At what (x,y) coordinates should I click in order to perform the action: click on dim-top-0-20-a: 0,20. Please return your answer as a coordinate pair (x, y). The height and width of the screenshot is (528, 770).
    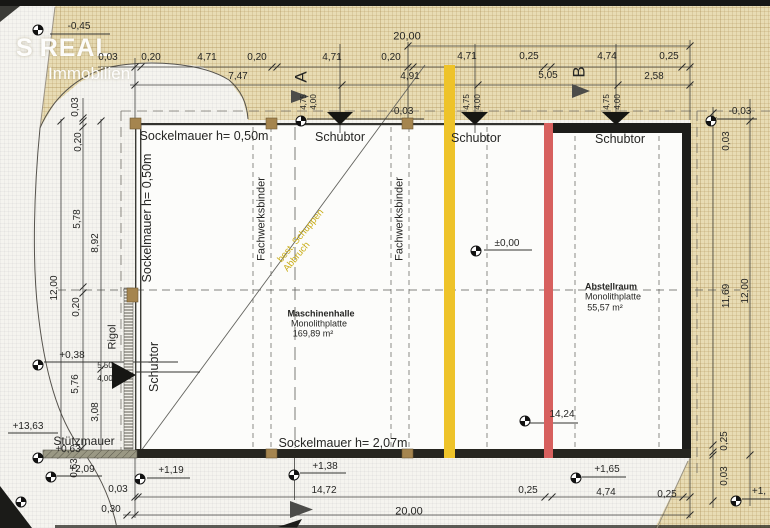
    Looking at the image, I should click on (151, 57).